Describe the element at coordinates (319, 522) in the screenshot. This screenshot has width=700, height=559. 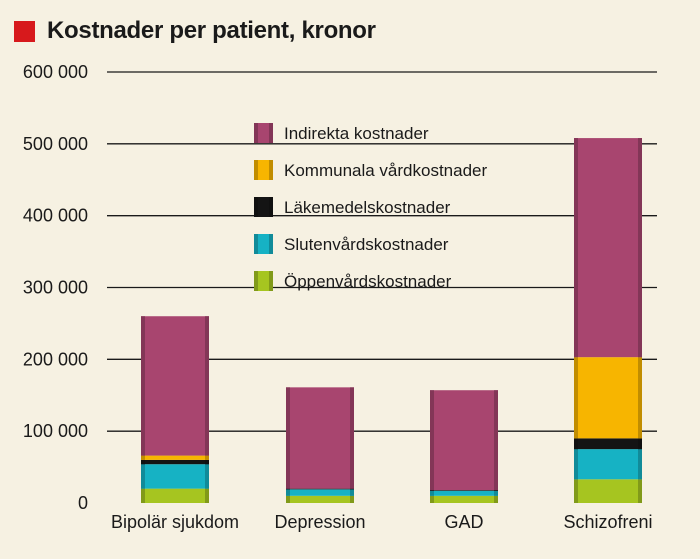
I see `x-category-label: Depression` at that location.